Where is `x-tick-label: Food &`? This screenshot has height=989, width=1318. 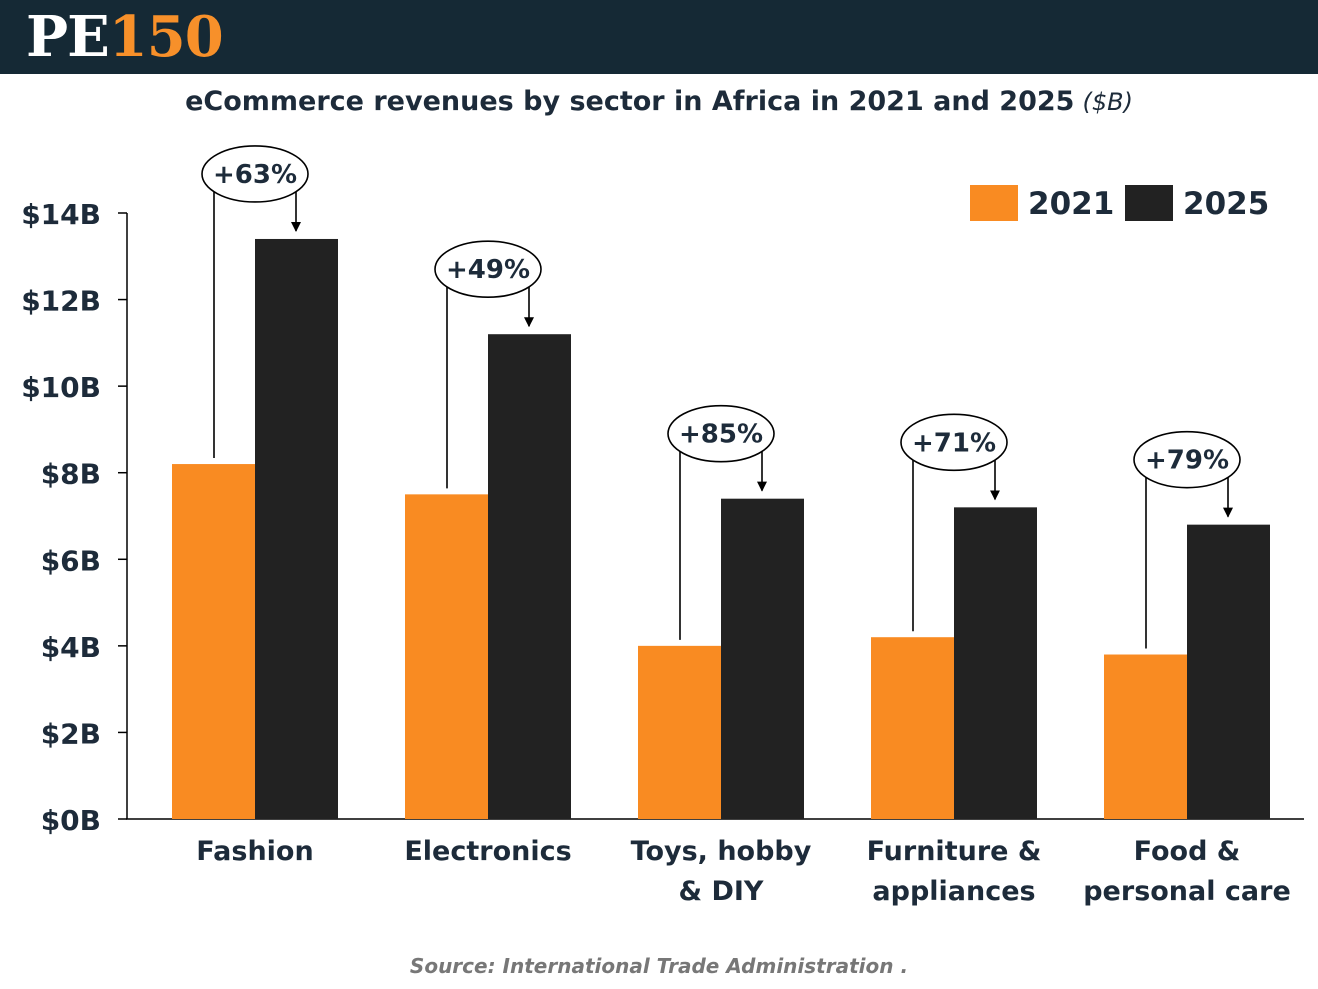
x-tick-label: Food & is located at coordinates (1187, 851).